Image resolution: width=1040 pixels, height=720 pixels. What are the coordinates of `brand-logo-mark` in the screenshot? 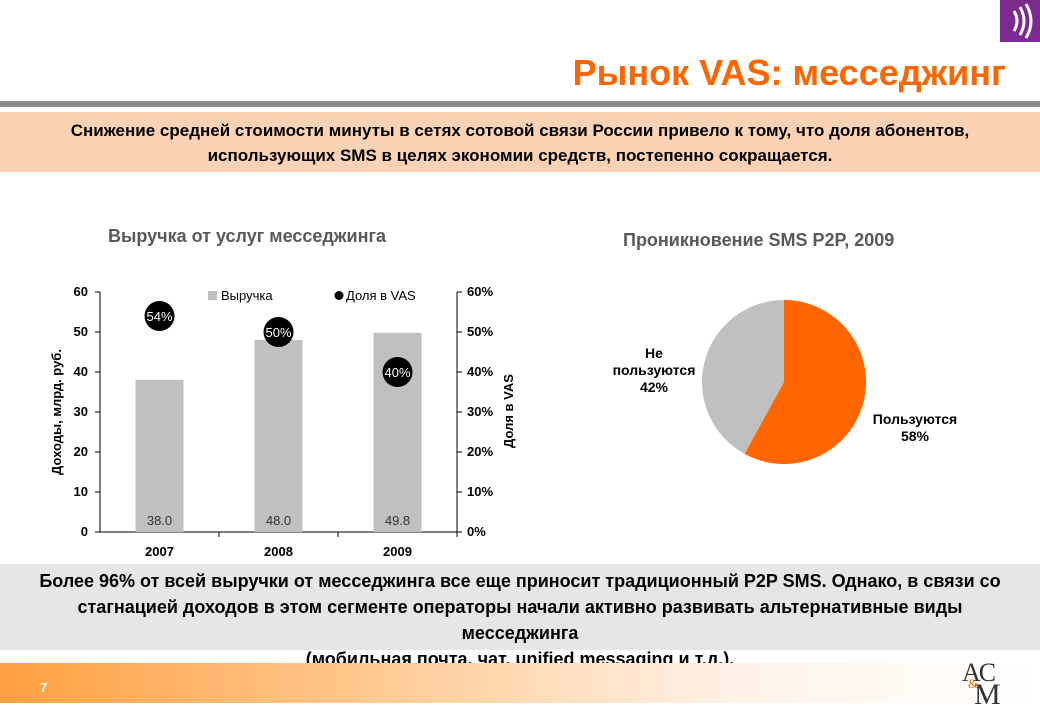 It's located at (1020, 21).